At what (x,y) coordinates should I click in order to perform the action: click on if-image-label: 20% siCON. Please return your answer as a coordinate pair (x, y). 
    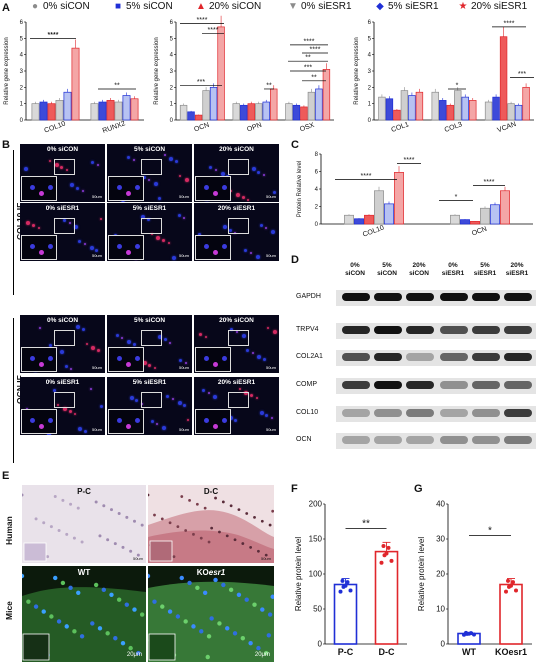
    Looking at the image, I should click on (236, 149).